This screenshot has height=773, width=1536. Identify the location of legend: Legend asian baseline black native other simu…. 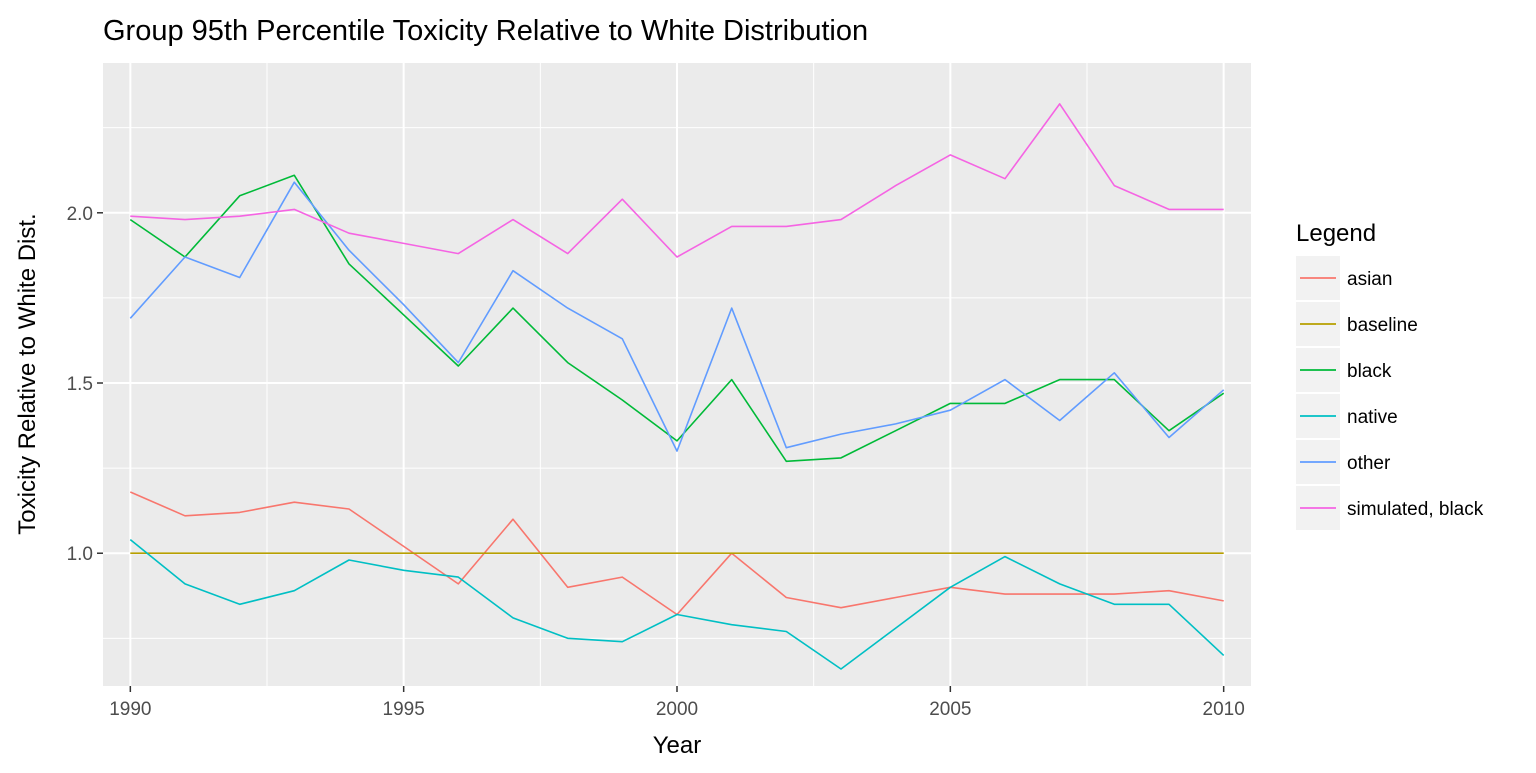
(1390, 375).